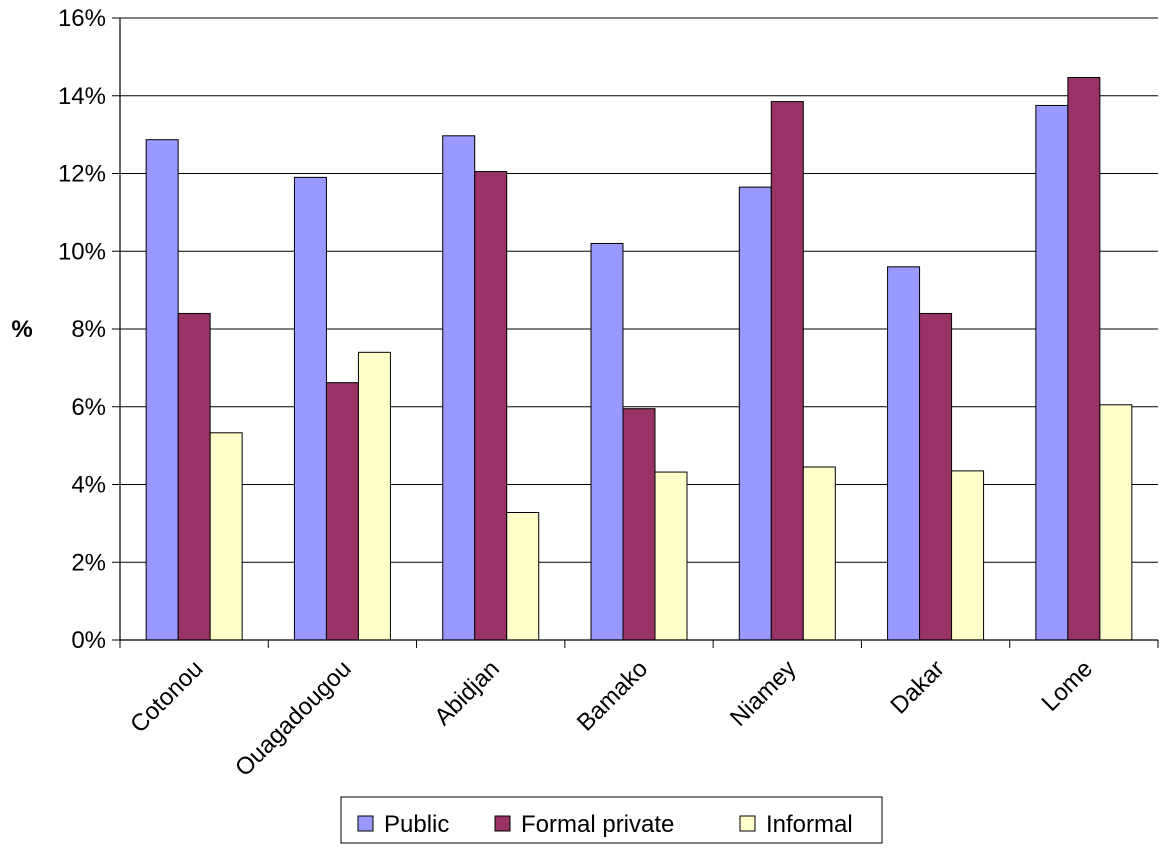 The image size is (1160, 849). Describe the element at coordinates (88, 562) in the screenshot. I see `y-tick-label: 2%` at that location.